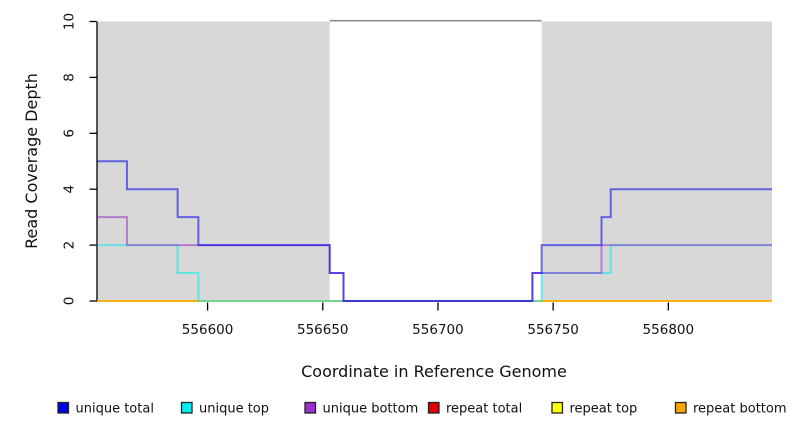 This screenshot has width=792, height=432. Describe the element at coordinates (433, 407) in the screenshot. I see `legend-swatch-repeat-total` at that location.